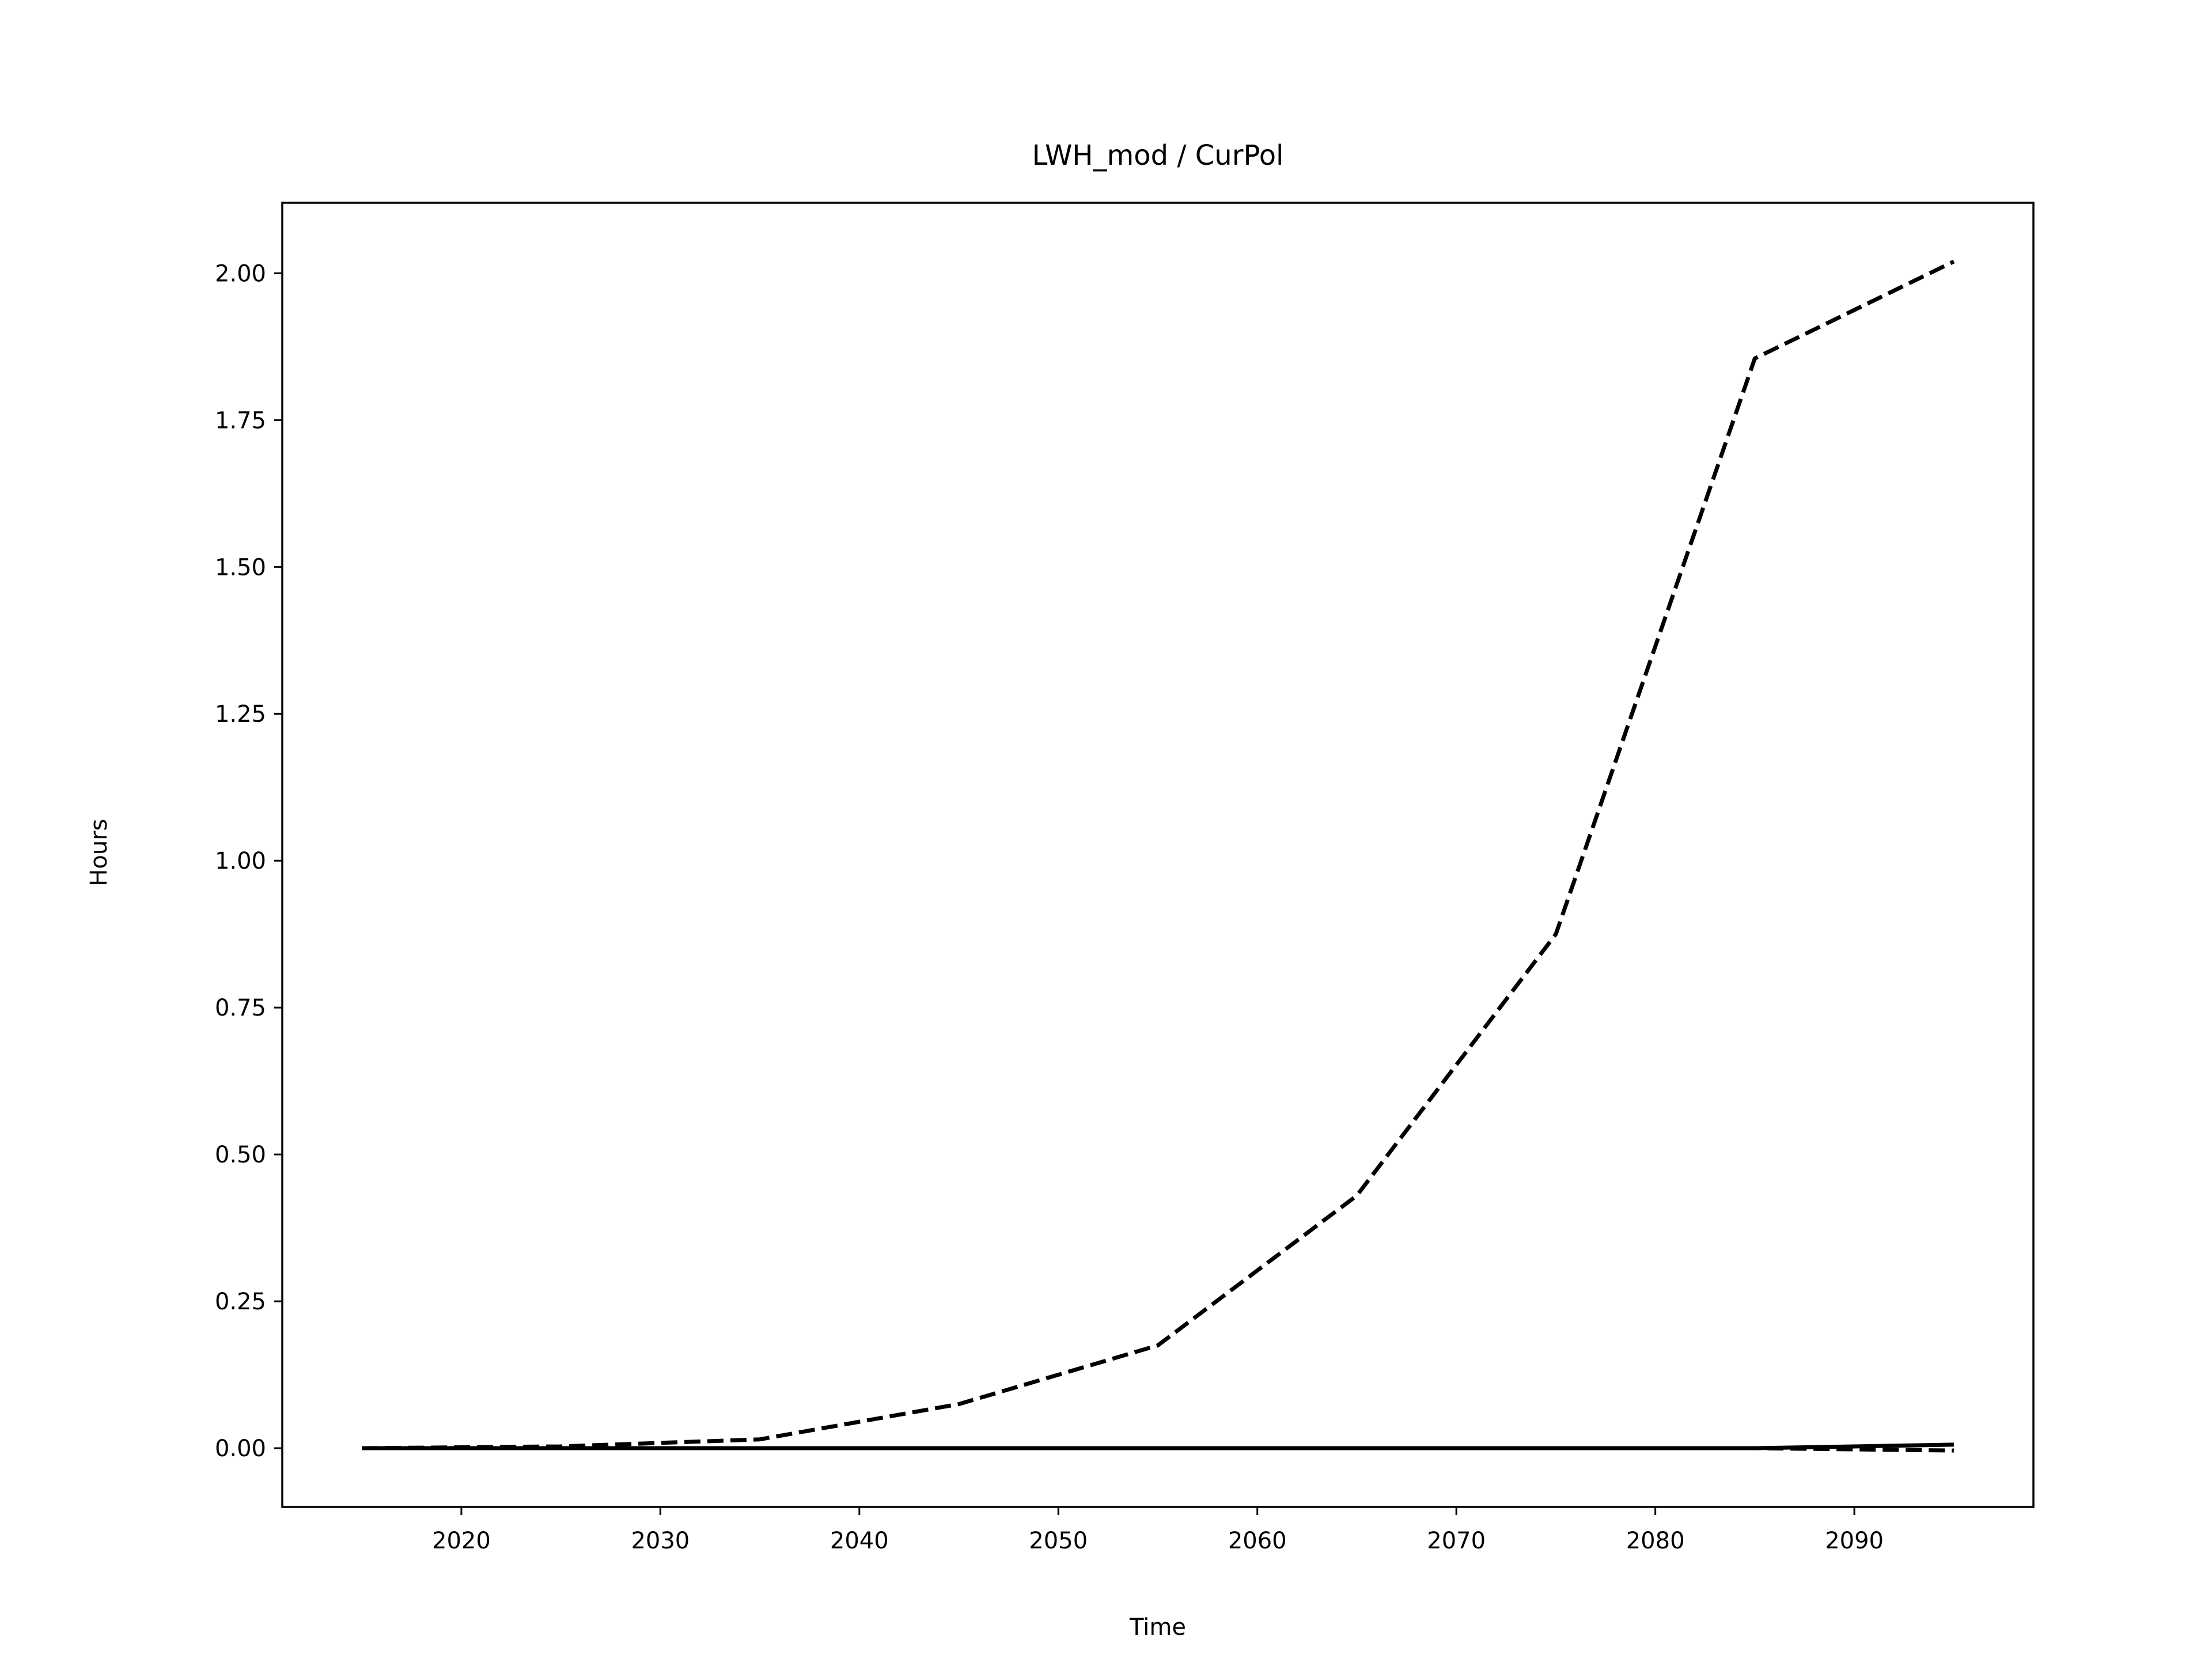  I want to click on x-tick-label: 2060, so click(1257, 1541).